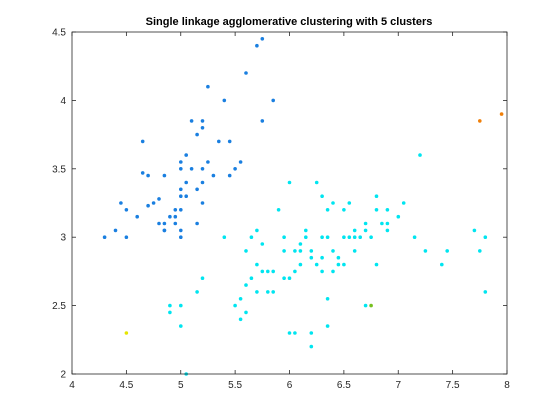  What do you see at coordinates (290, 385) in the screenshot?
I see `x-tick-label: 6` at bounding box center [290, 385].